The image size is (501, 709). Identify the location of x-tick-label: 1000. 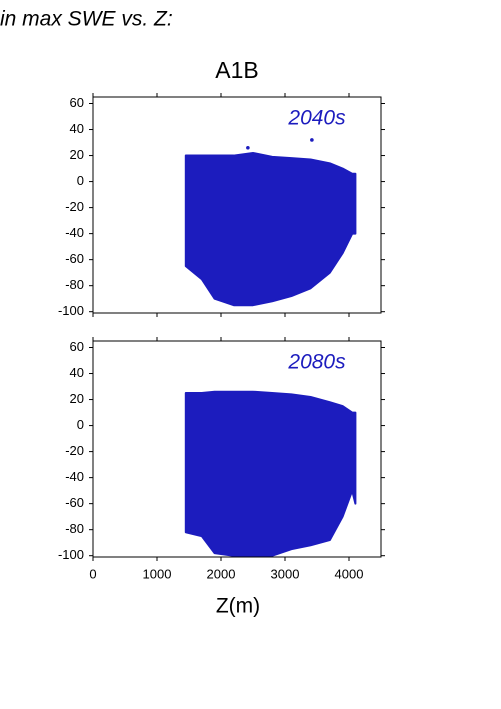
(157, 573).